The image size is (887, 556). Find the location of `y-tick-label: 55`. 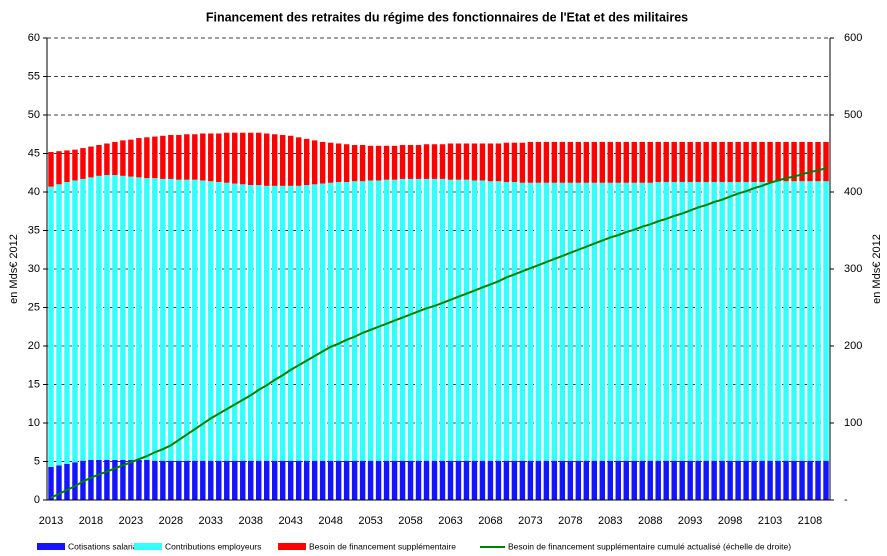

y-tick-label: 55 is located at coordinates (34, 76).